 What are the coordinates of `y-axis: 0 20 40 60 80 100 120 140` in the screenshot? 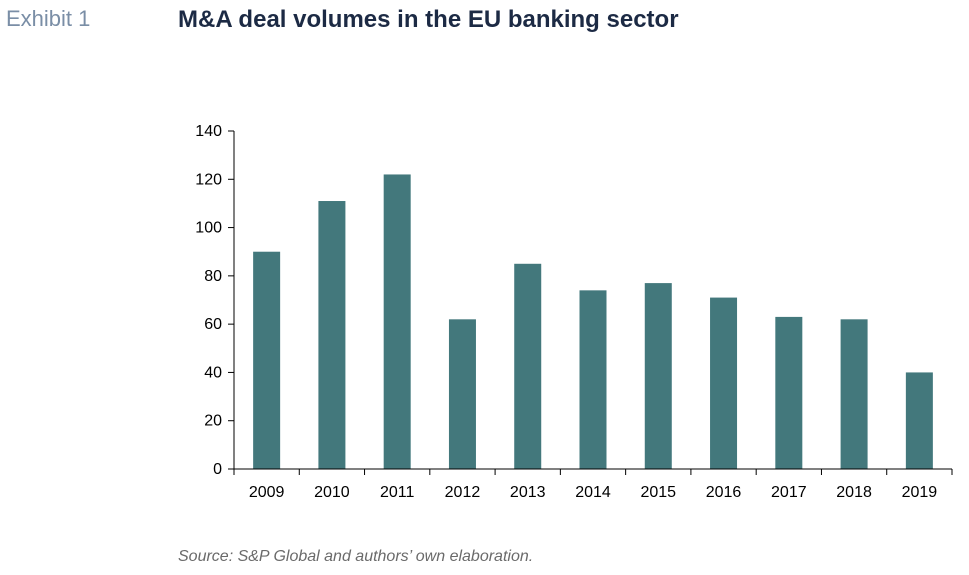 It's located at (215, 300).